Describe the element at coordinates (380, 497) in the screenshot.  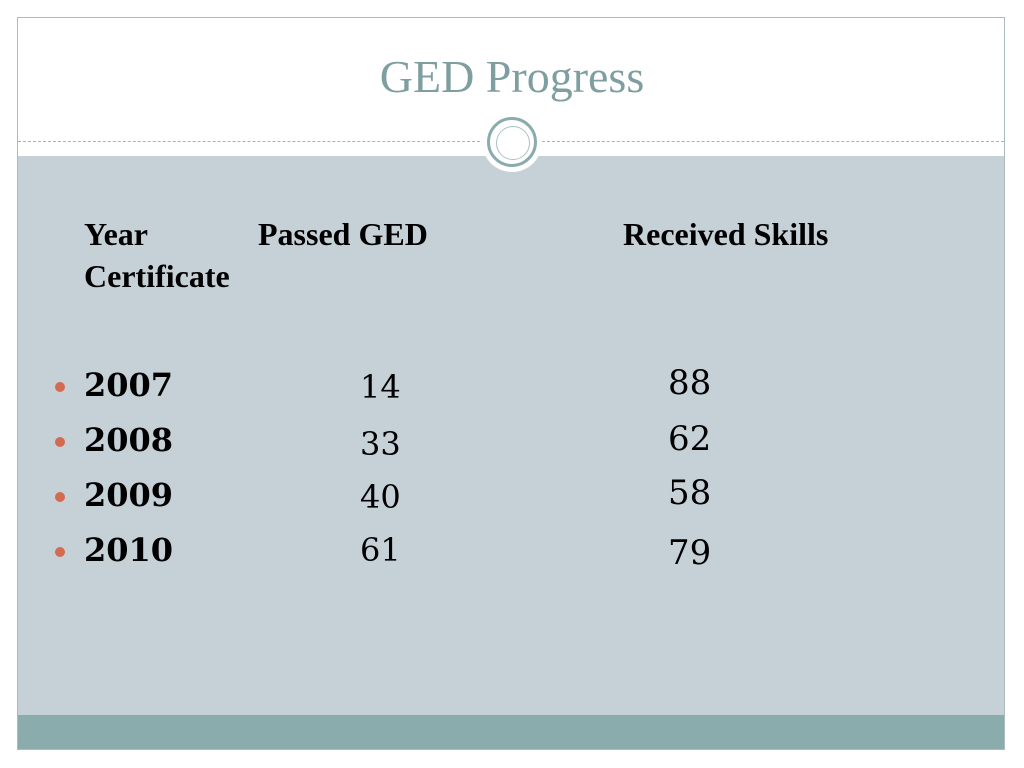
I see `row-passed-value: 40` at that location.